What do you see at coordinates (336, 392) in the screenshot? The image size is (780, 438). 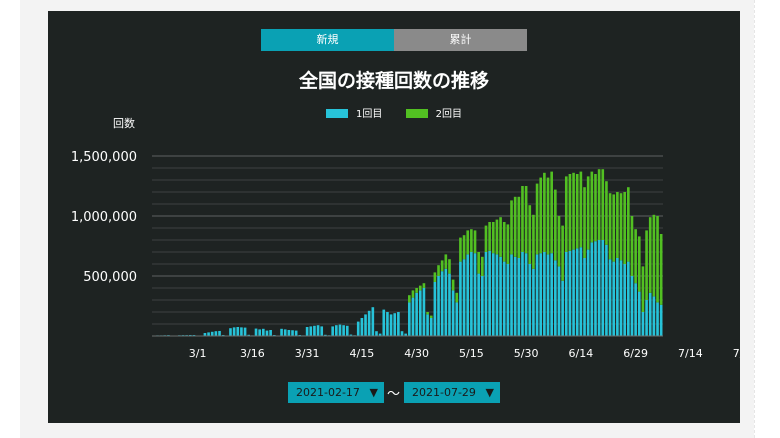 I see `date-from-select: 2021-02-17 ▼` at bounding box center [336, 392].